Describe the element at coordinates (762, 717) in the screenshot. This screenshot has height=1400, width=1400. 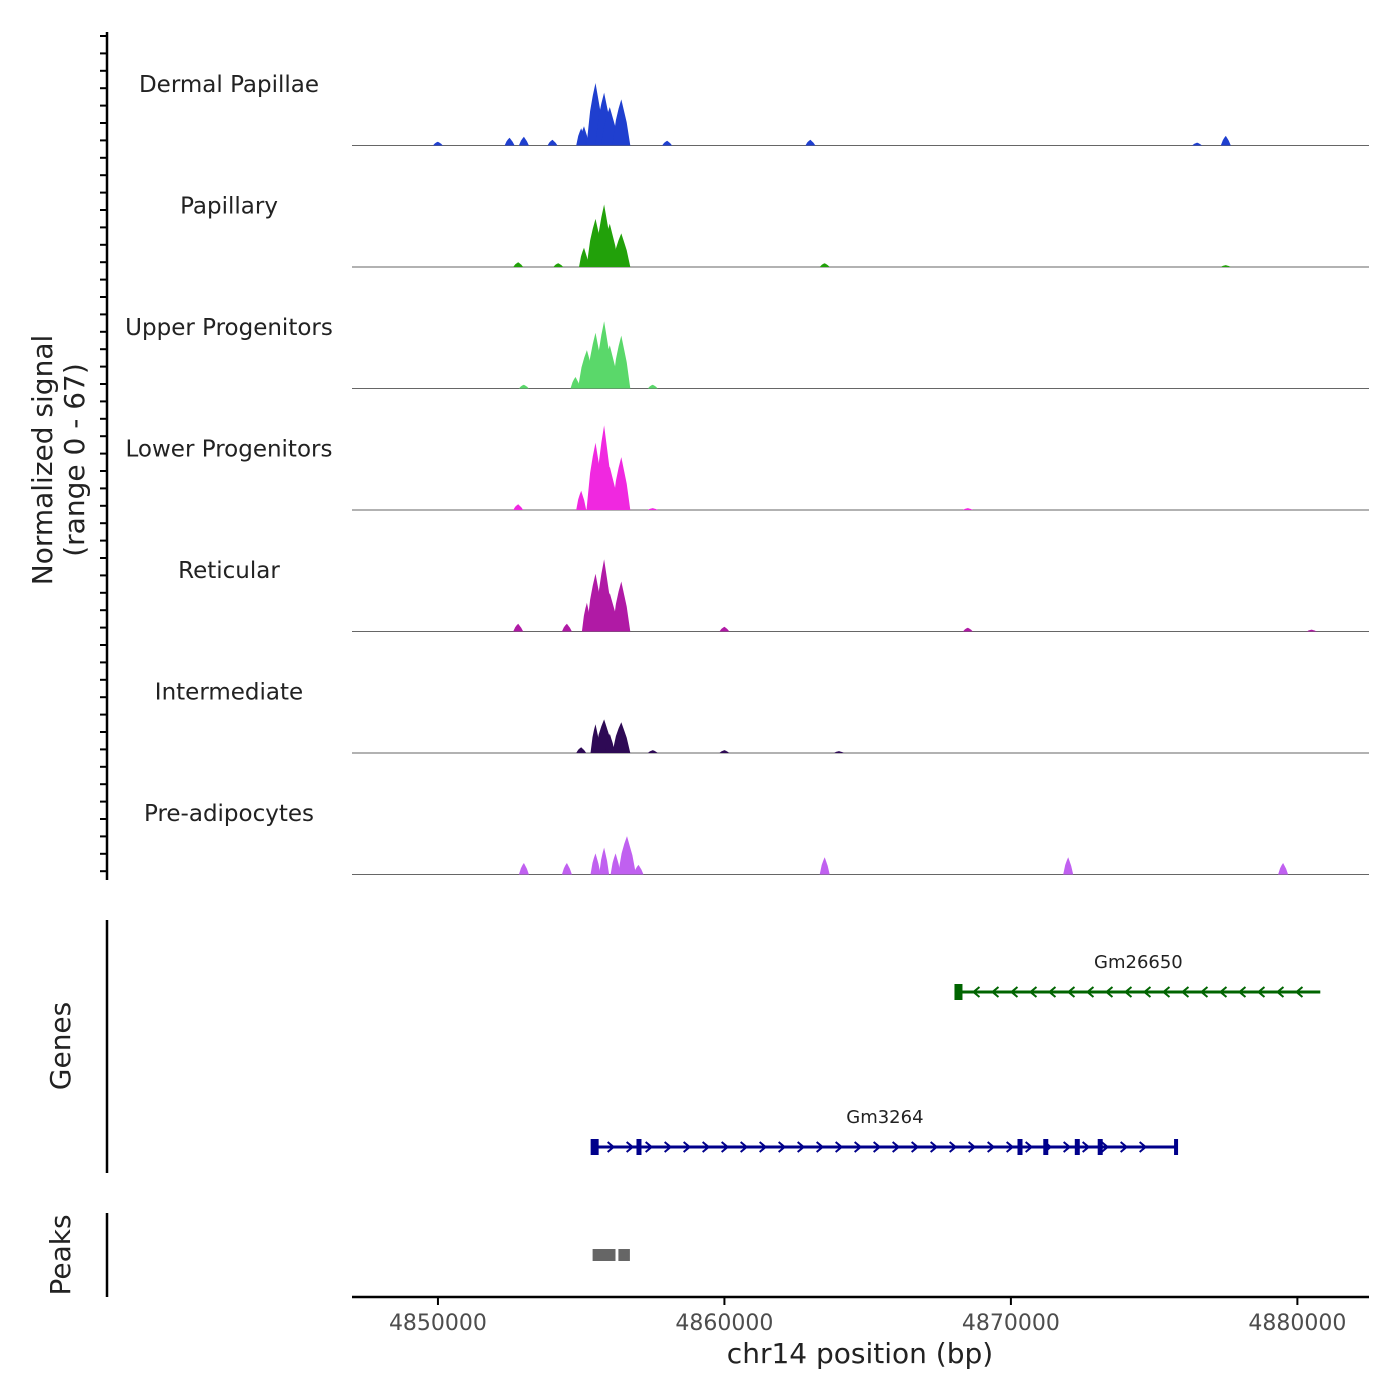
I see `track-intermediate: Intermediate` at that location.